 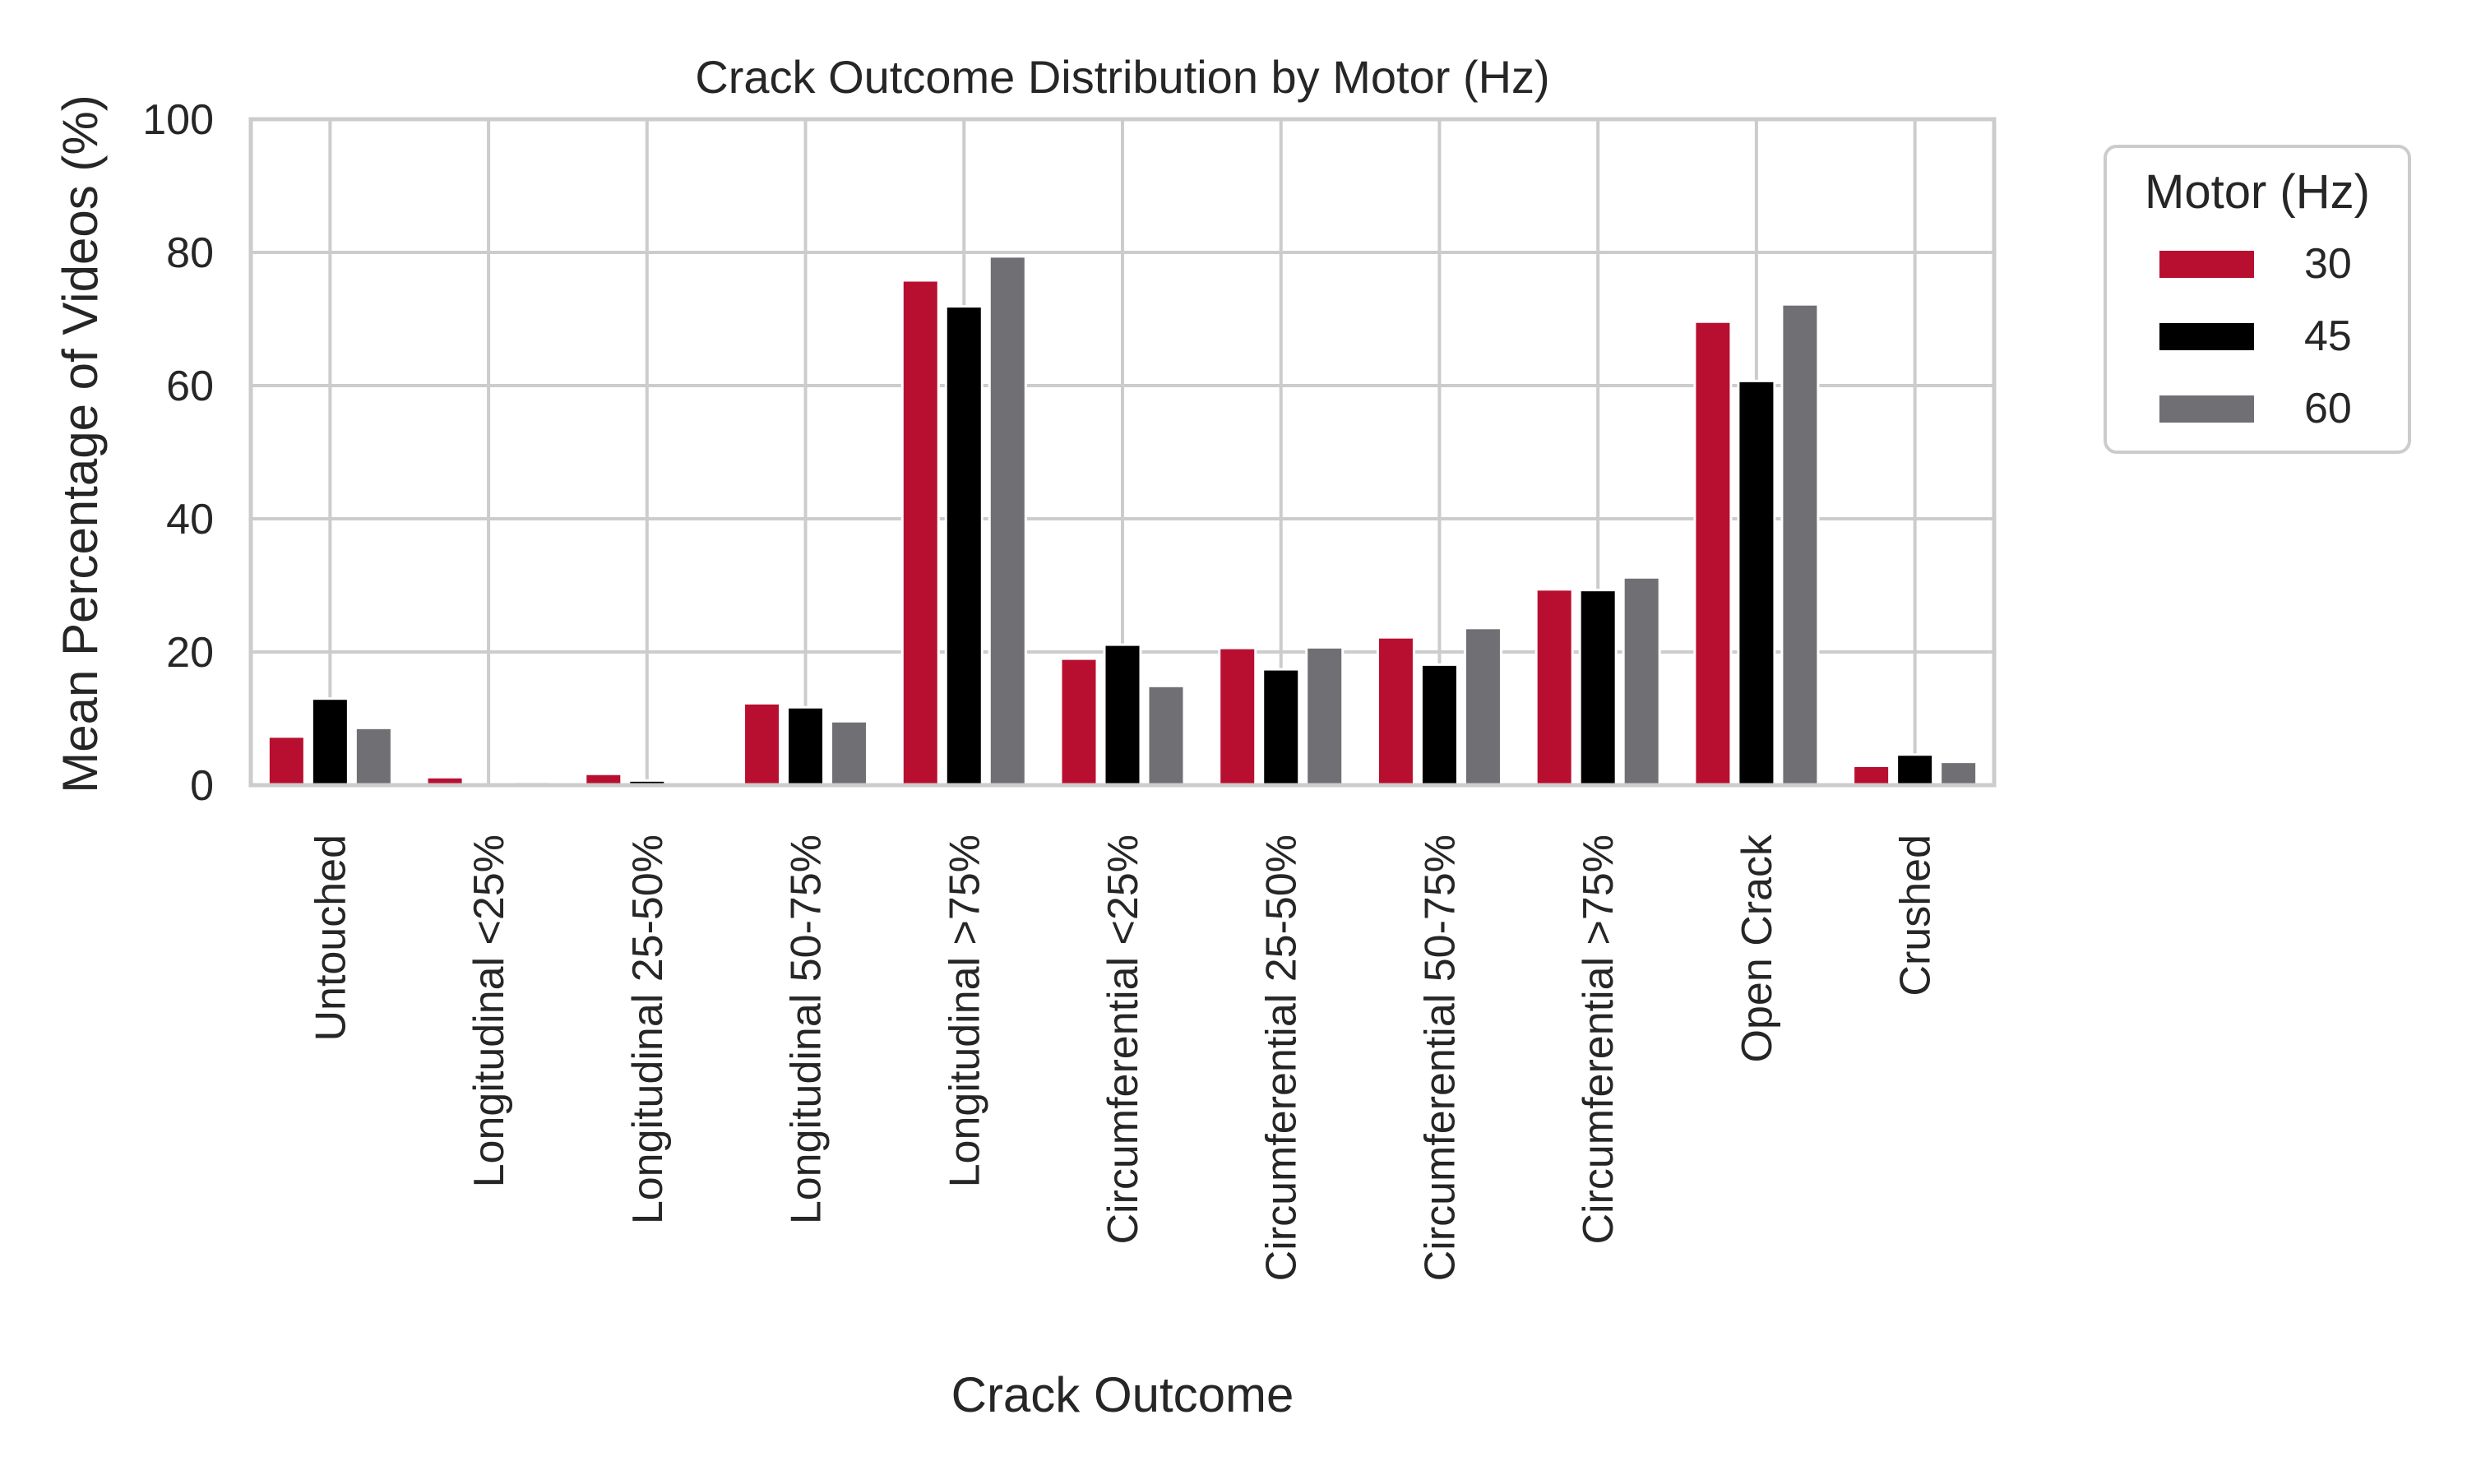 I want to click on x-tick-label: Untouched, so click(x=330, y=938).